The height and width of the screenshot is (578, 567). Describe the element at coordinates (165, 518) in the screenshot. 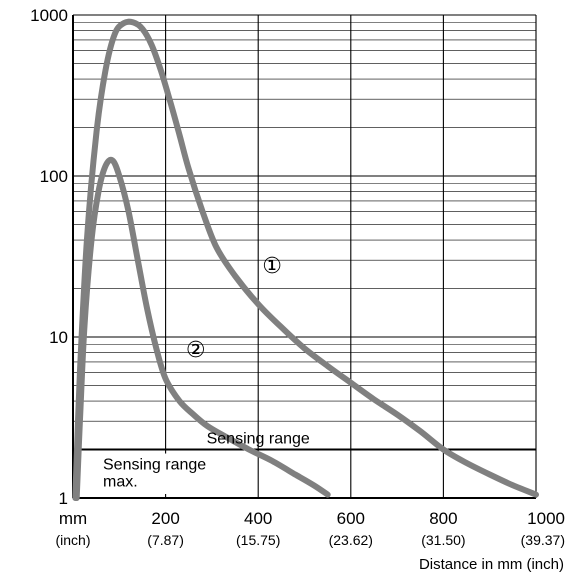

I see `x-tick-label: 200` at that location.